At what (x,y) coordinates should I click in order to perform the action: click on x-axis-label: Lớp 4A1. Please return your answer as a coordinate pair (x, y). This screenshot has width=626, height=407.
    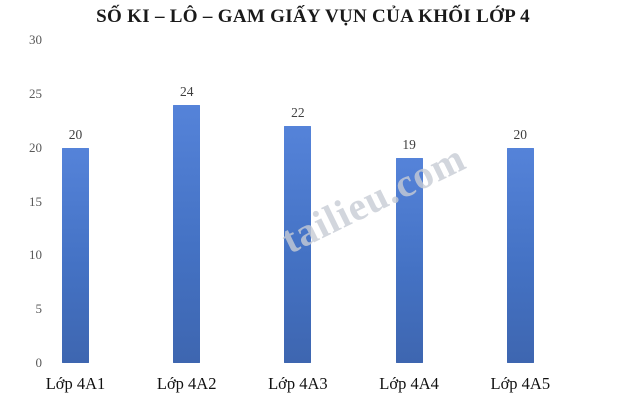
    Looking at the image, I should click on (75, 383).